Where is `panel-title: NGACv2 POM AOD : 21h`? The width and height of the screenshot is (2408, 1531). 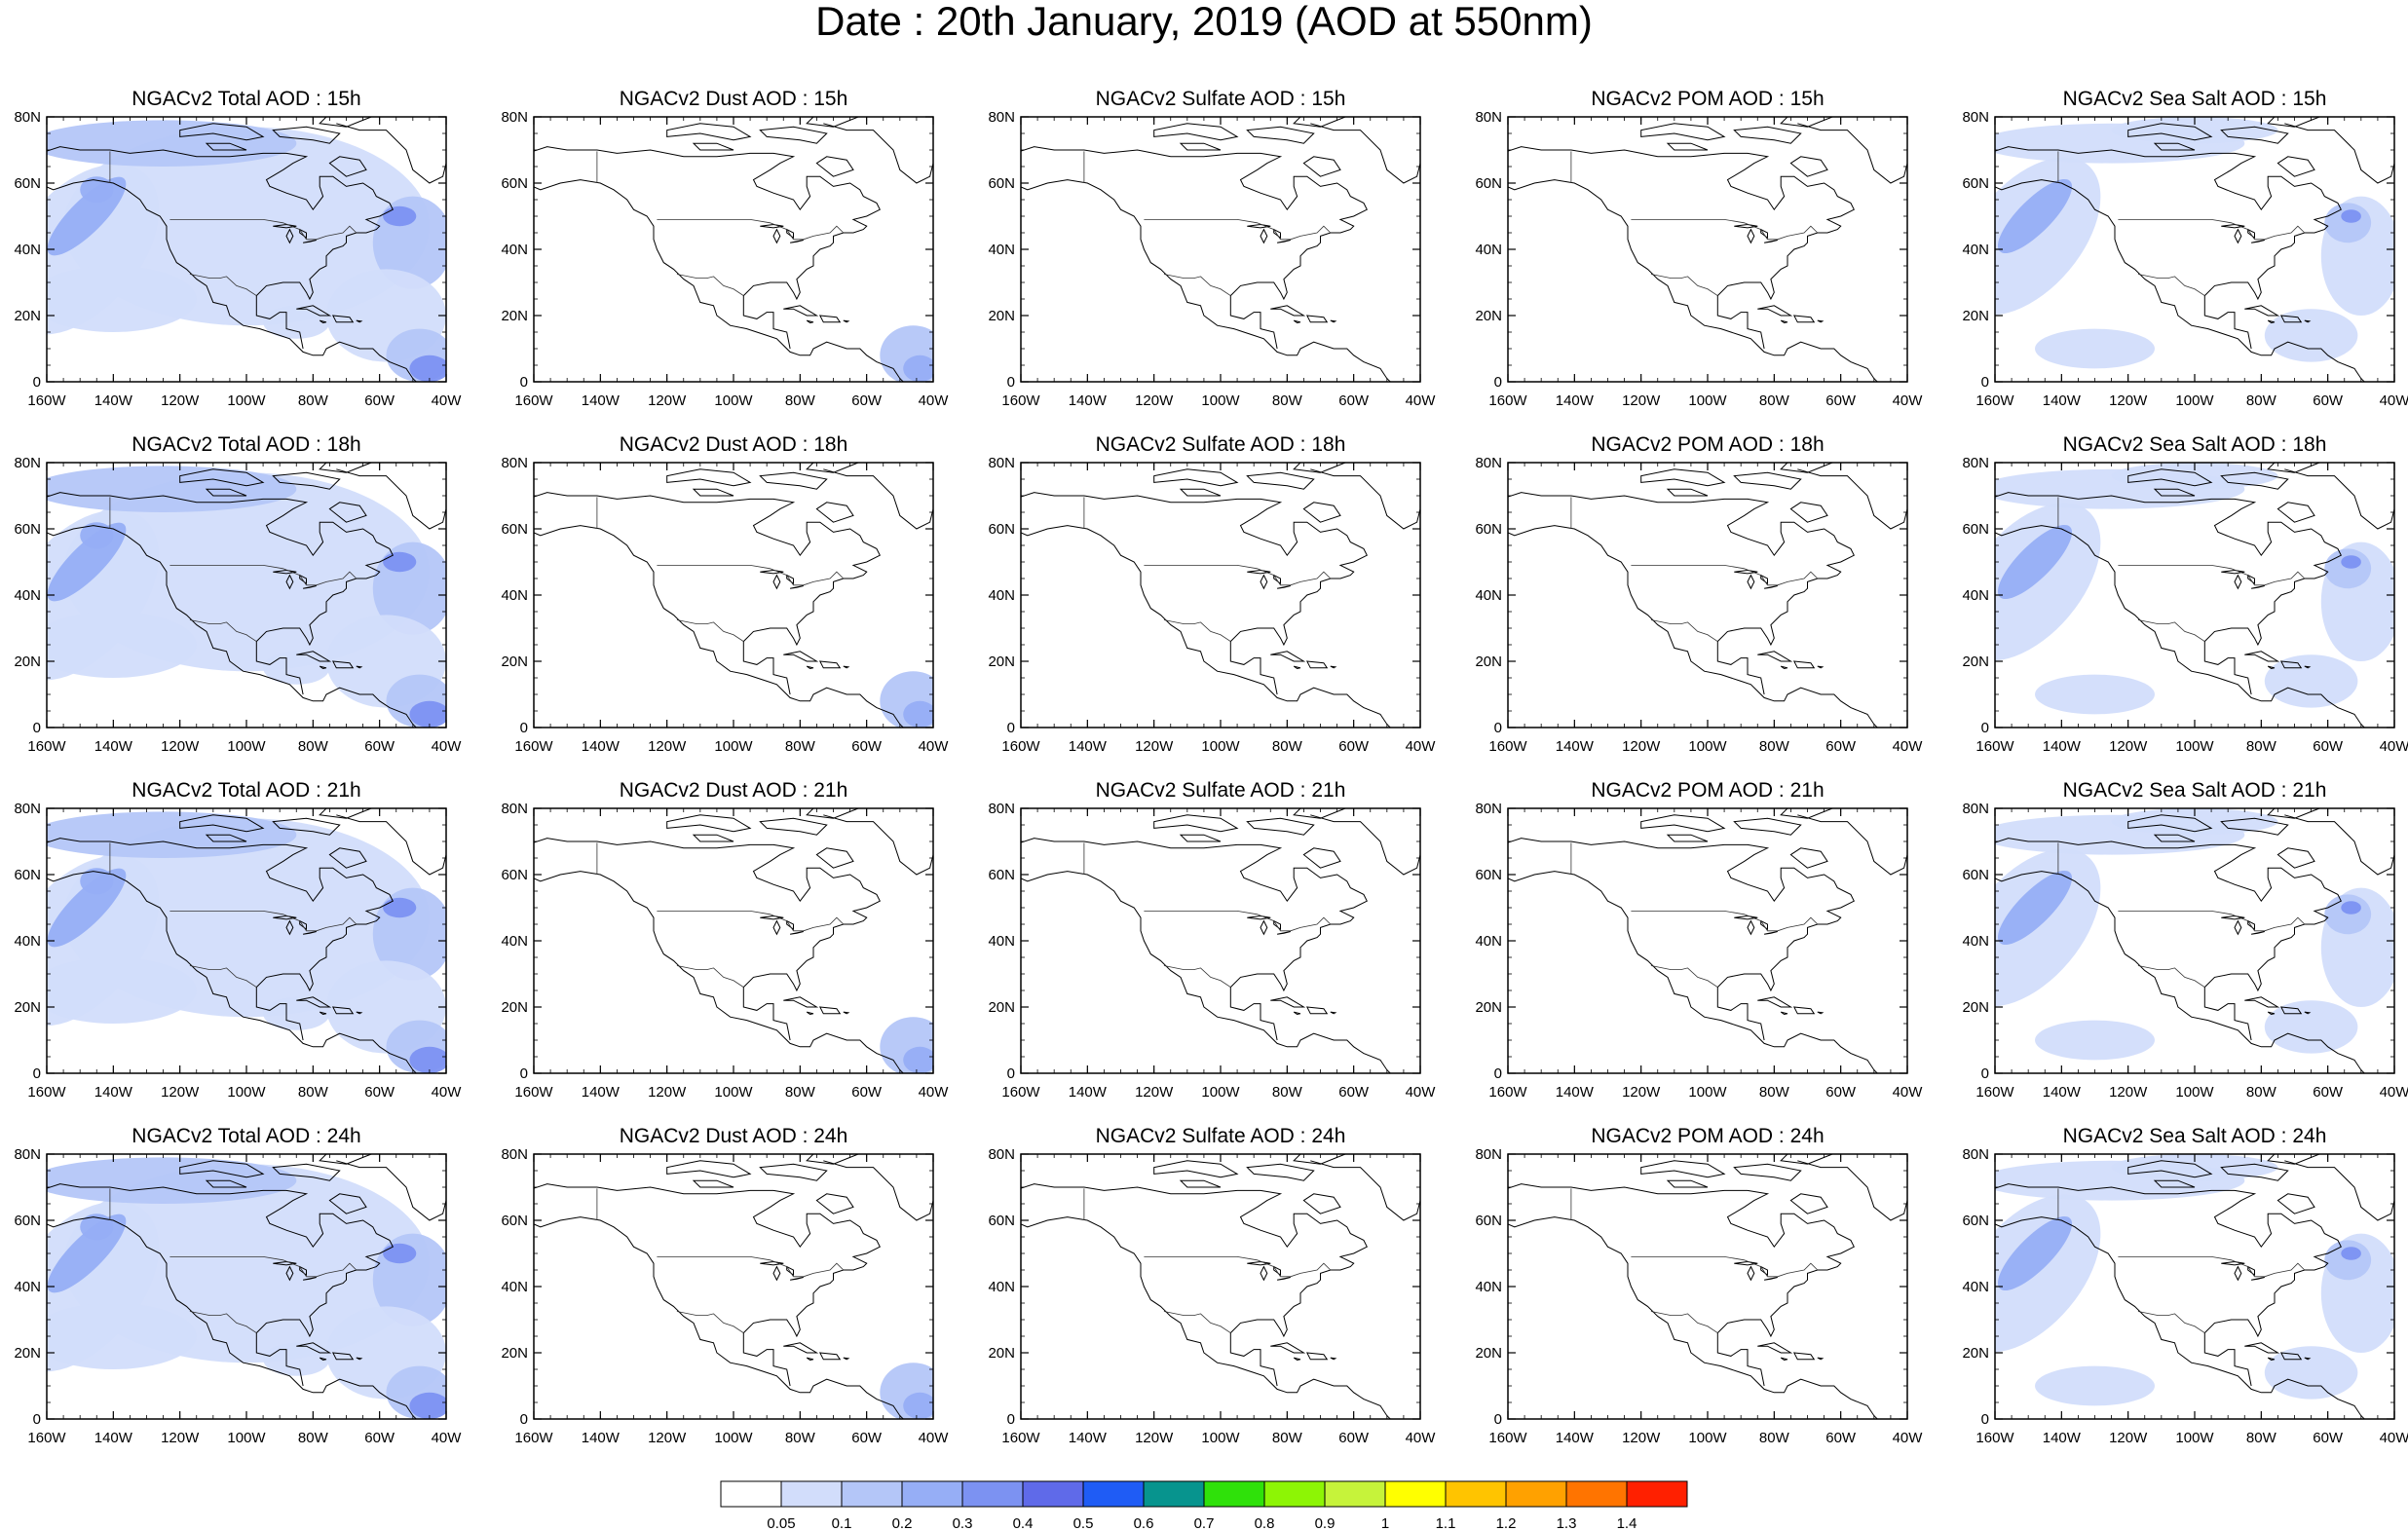 panel-title: NGACv2 POM AOD : 21h is located at coordinates (1708, 790).